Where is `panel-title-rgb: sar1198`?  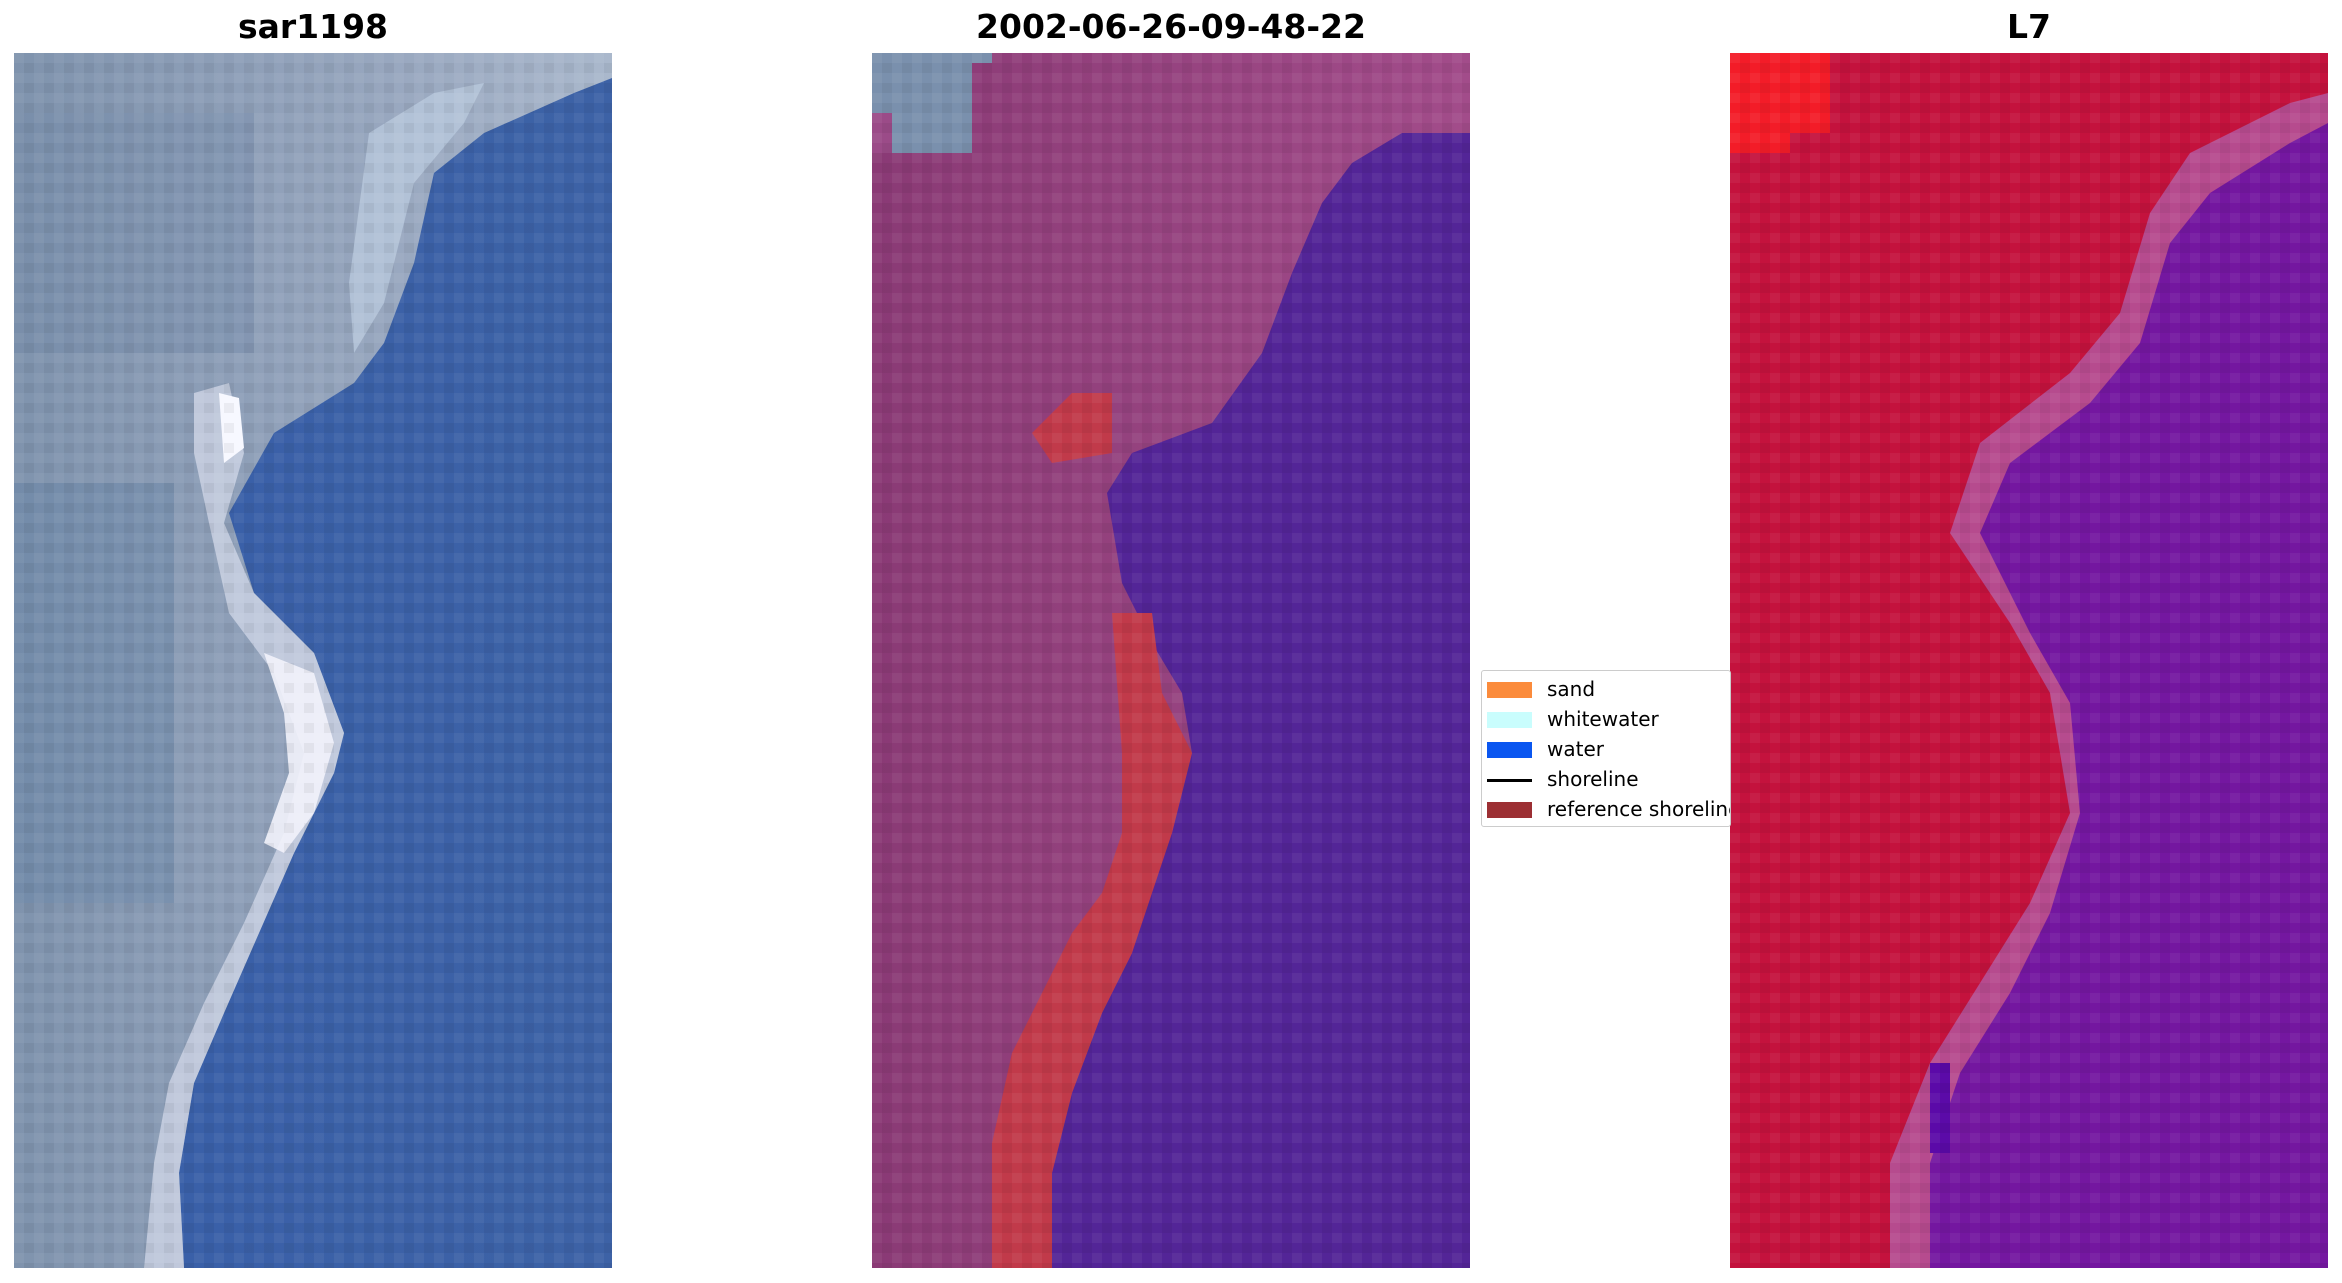 panel-title-rgb: sar1198 is located at coordinates (313, 26).